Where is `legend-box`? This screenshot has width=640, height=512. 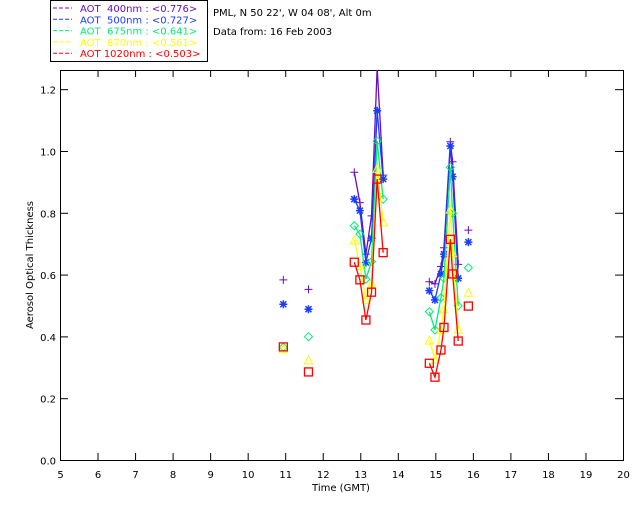 legend-box is located at coordinates (129, 31).